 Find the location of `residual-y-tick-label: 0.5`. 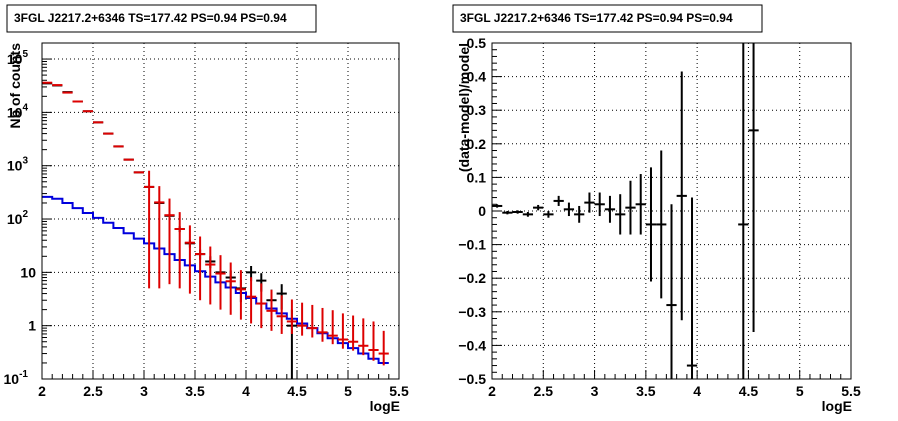

residual-y-tick-label: 0.5 is located at coordinates (477, 43).